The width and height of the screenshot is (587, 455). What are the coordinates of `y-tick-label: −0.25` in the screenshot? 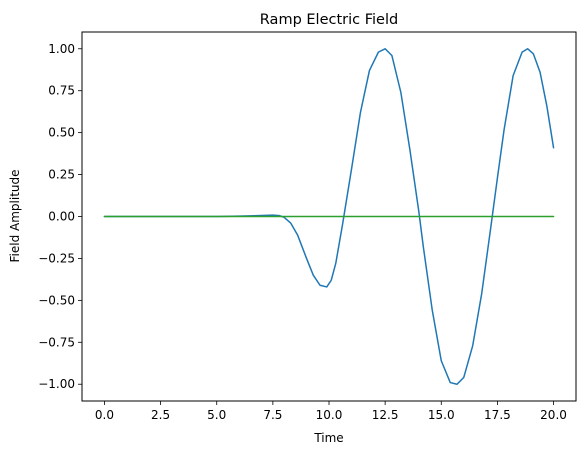 It's located at (56, 258).